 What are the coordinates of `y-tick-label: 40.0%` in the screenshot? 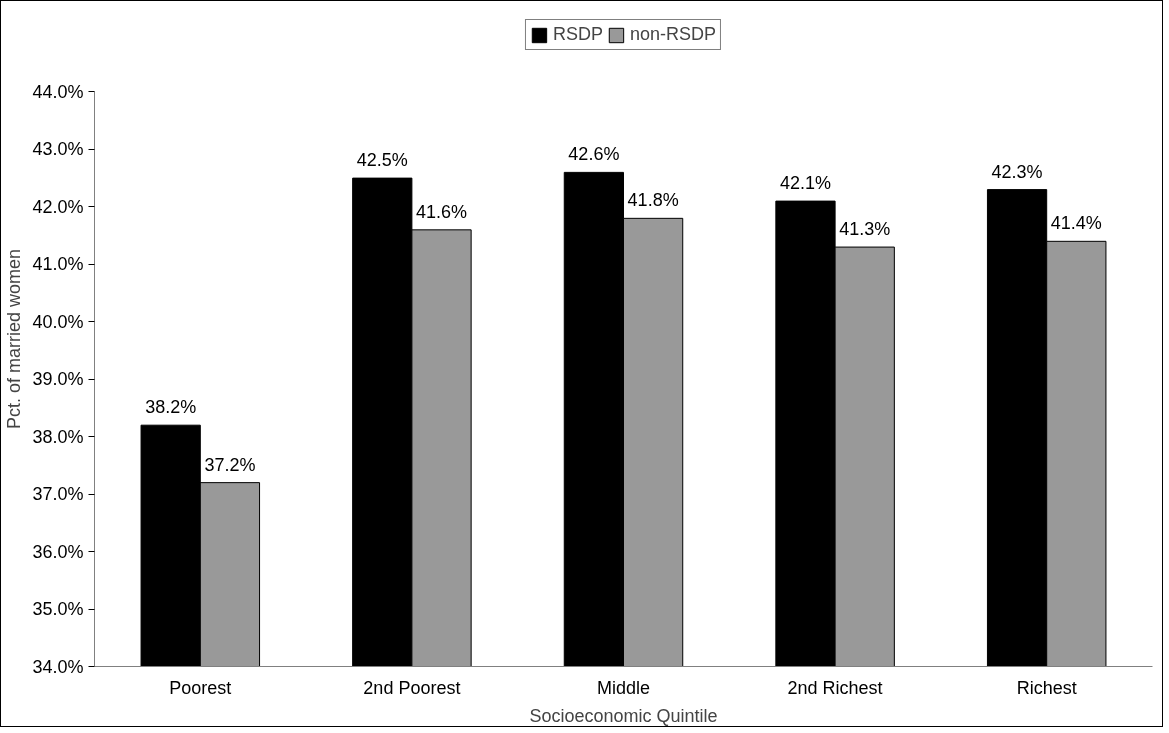 It's located at (58, 321).